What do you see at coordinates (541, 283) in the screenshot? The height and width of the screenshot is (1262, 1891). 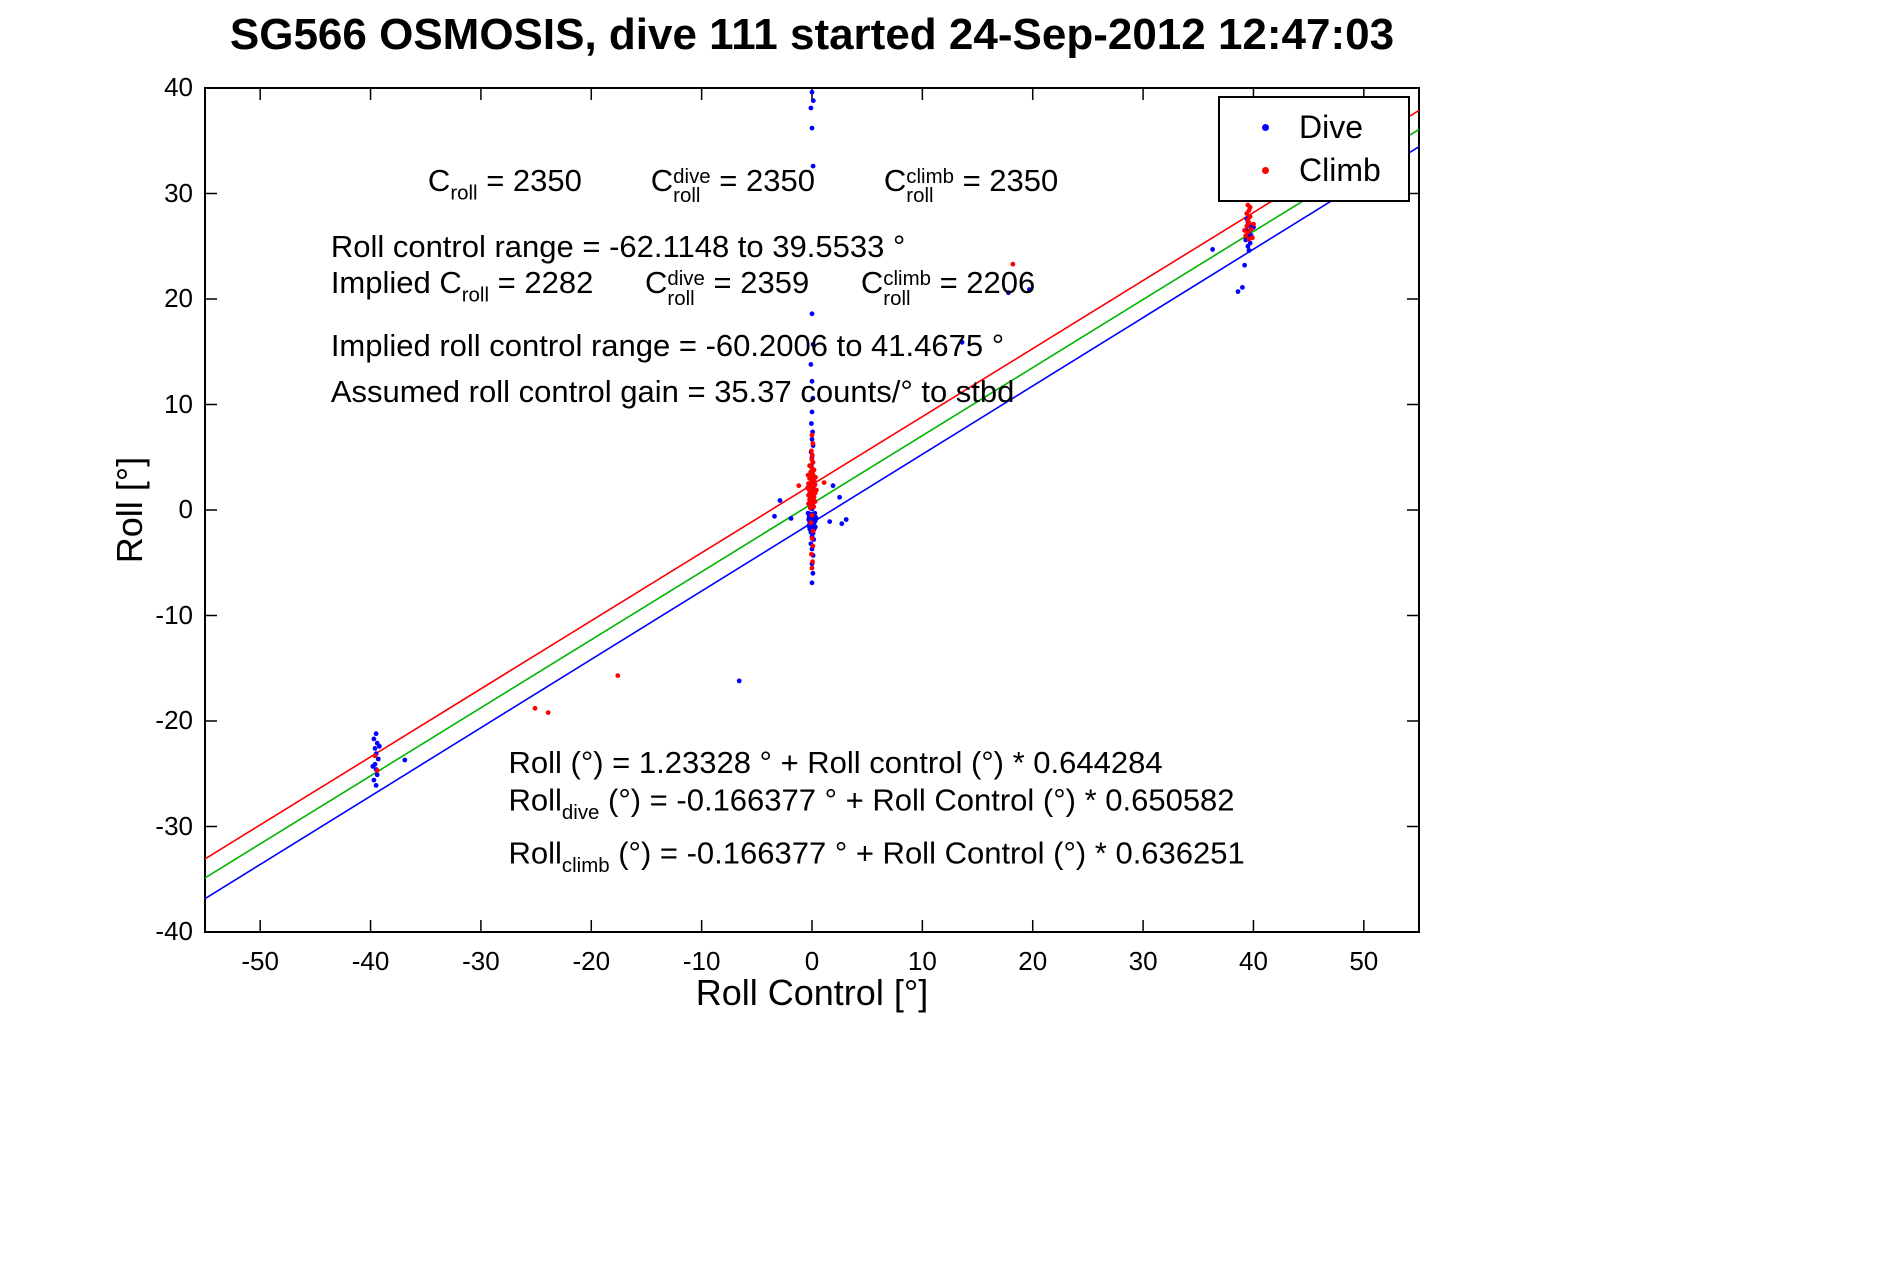 I see `annotation-segment: = 2282` at bounding box center [541, 283].